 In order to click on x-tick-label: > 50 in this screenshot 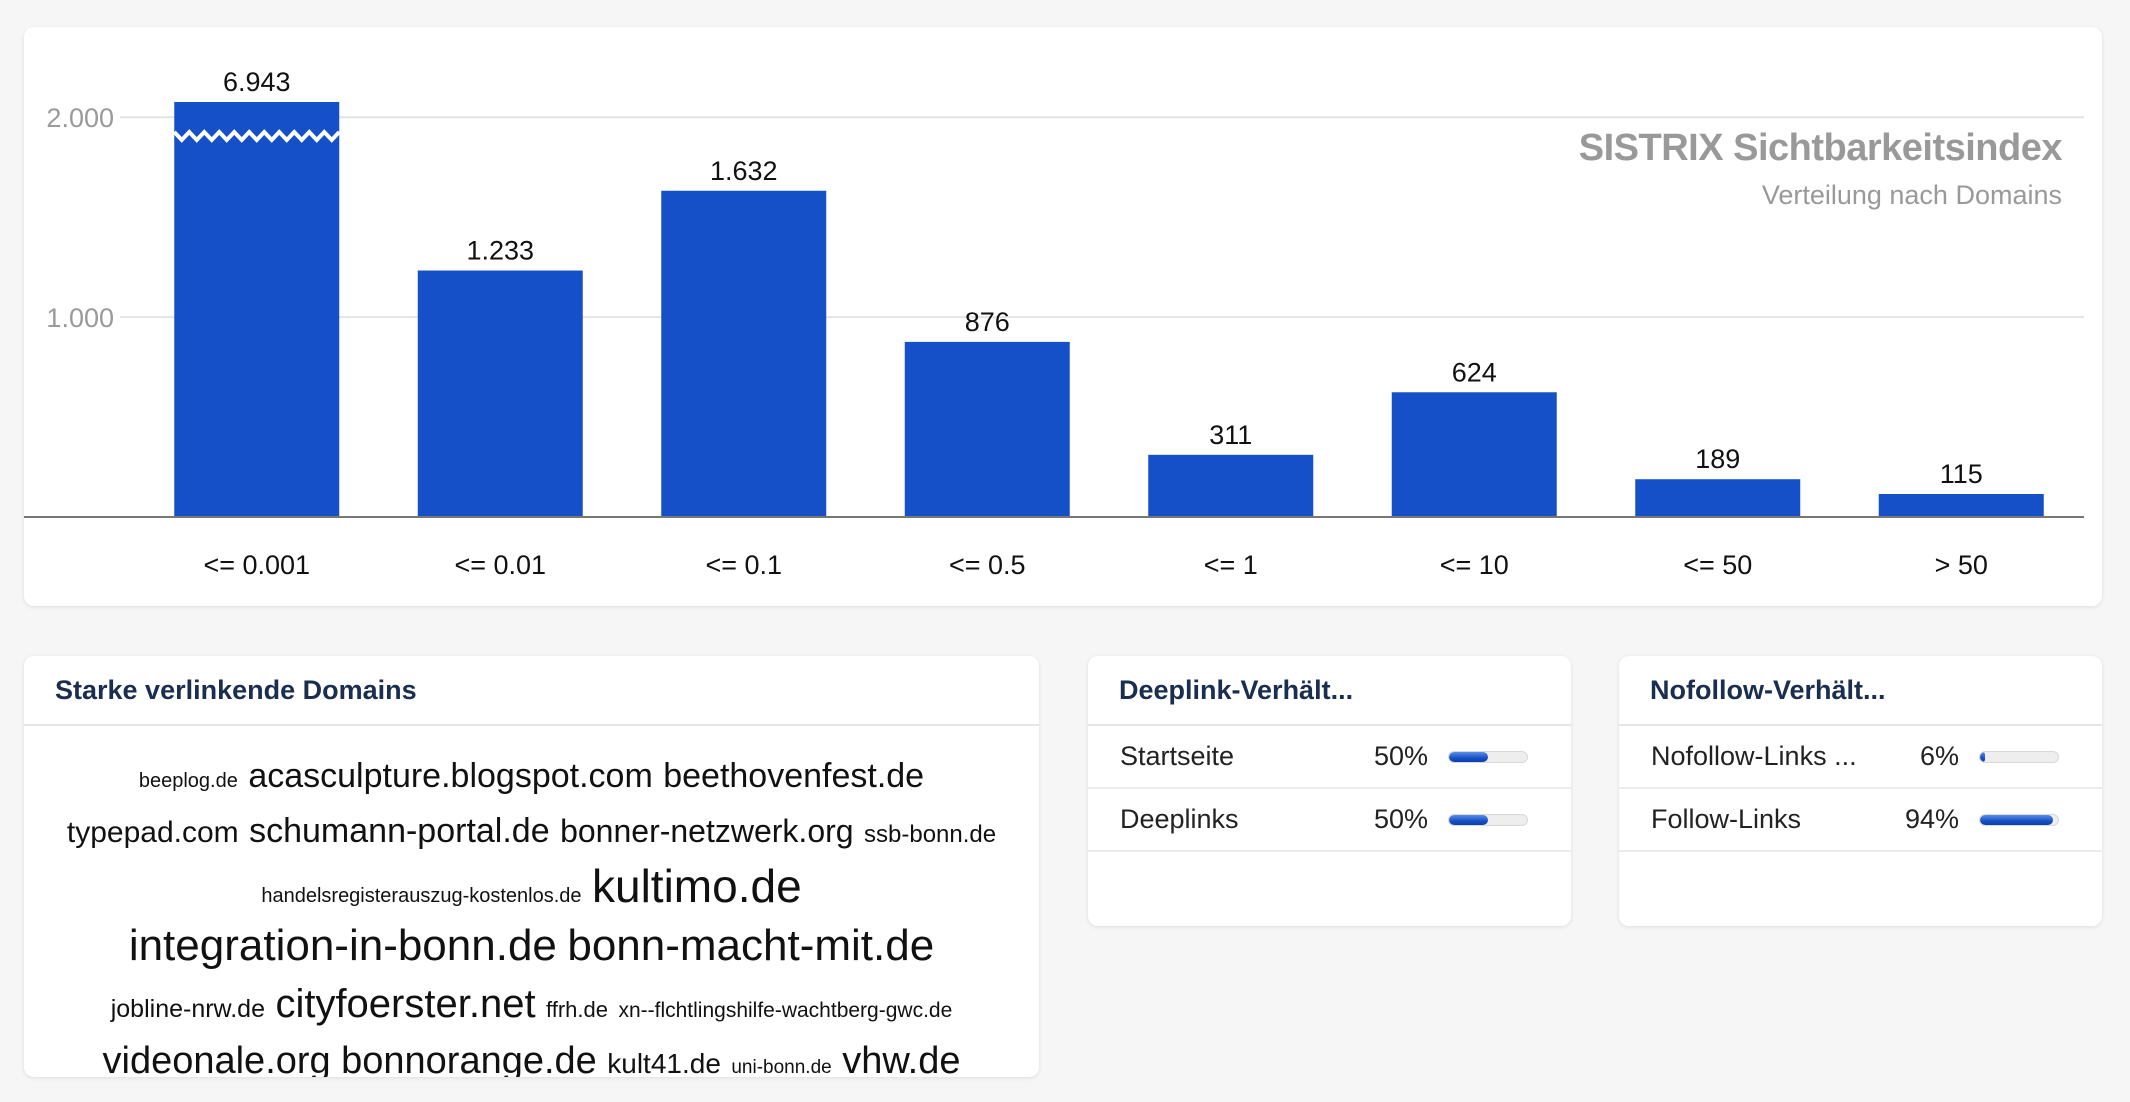, I will do `click(1961, 565)`.